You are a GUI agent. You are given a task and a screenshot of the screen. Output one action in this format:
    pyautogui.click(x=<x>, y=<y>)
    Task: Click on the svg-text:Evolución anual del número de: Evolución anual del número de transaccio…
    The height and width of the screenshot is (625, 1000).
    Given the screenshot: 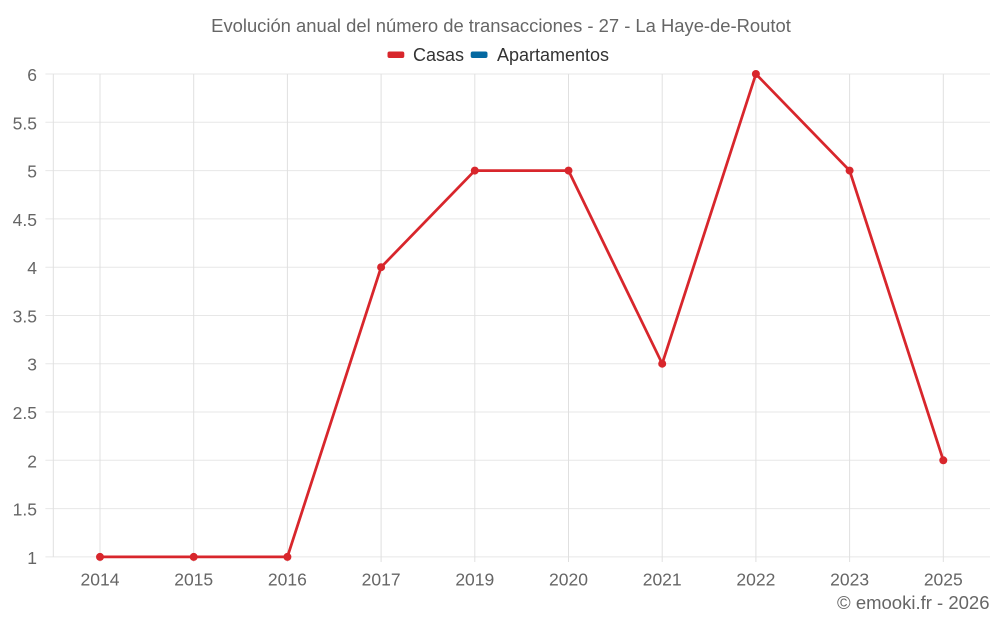 What is the action you would take?
    pyautogui.click(x=501, y=25)
    